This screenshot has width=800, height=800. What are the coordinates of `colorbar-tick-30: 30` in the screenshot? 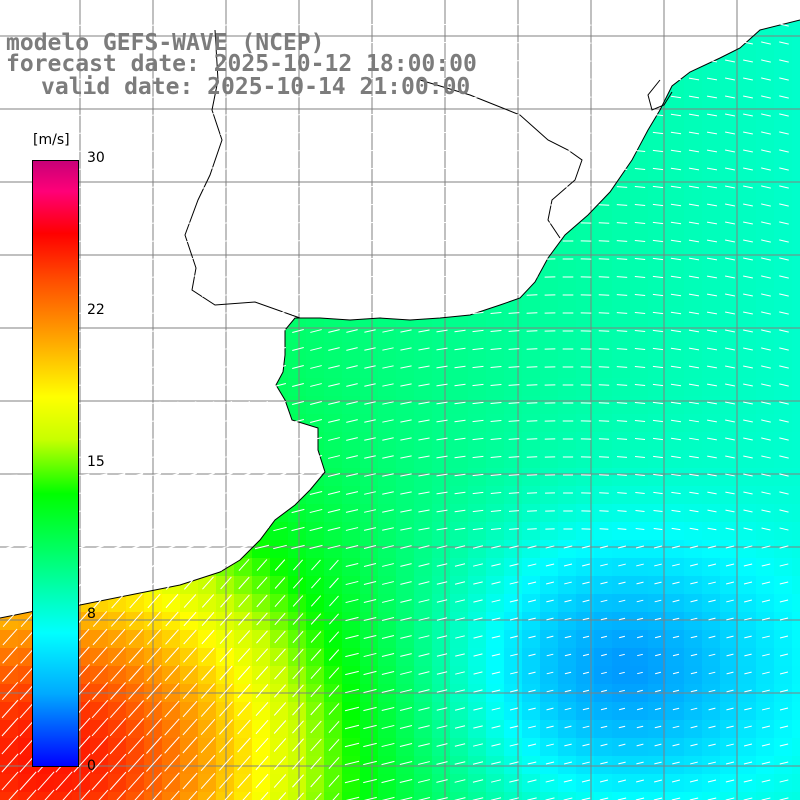 It's located at (96, 158).